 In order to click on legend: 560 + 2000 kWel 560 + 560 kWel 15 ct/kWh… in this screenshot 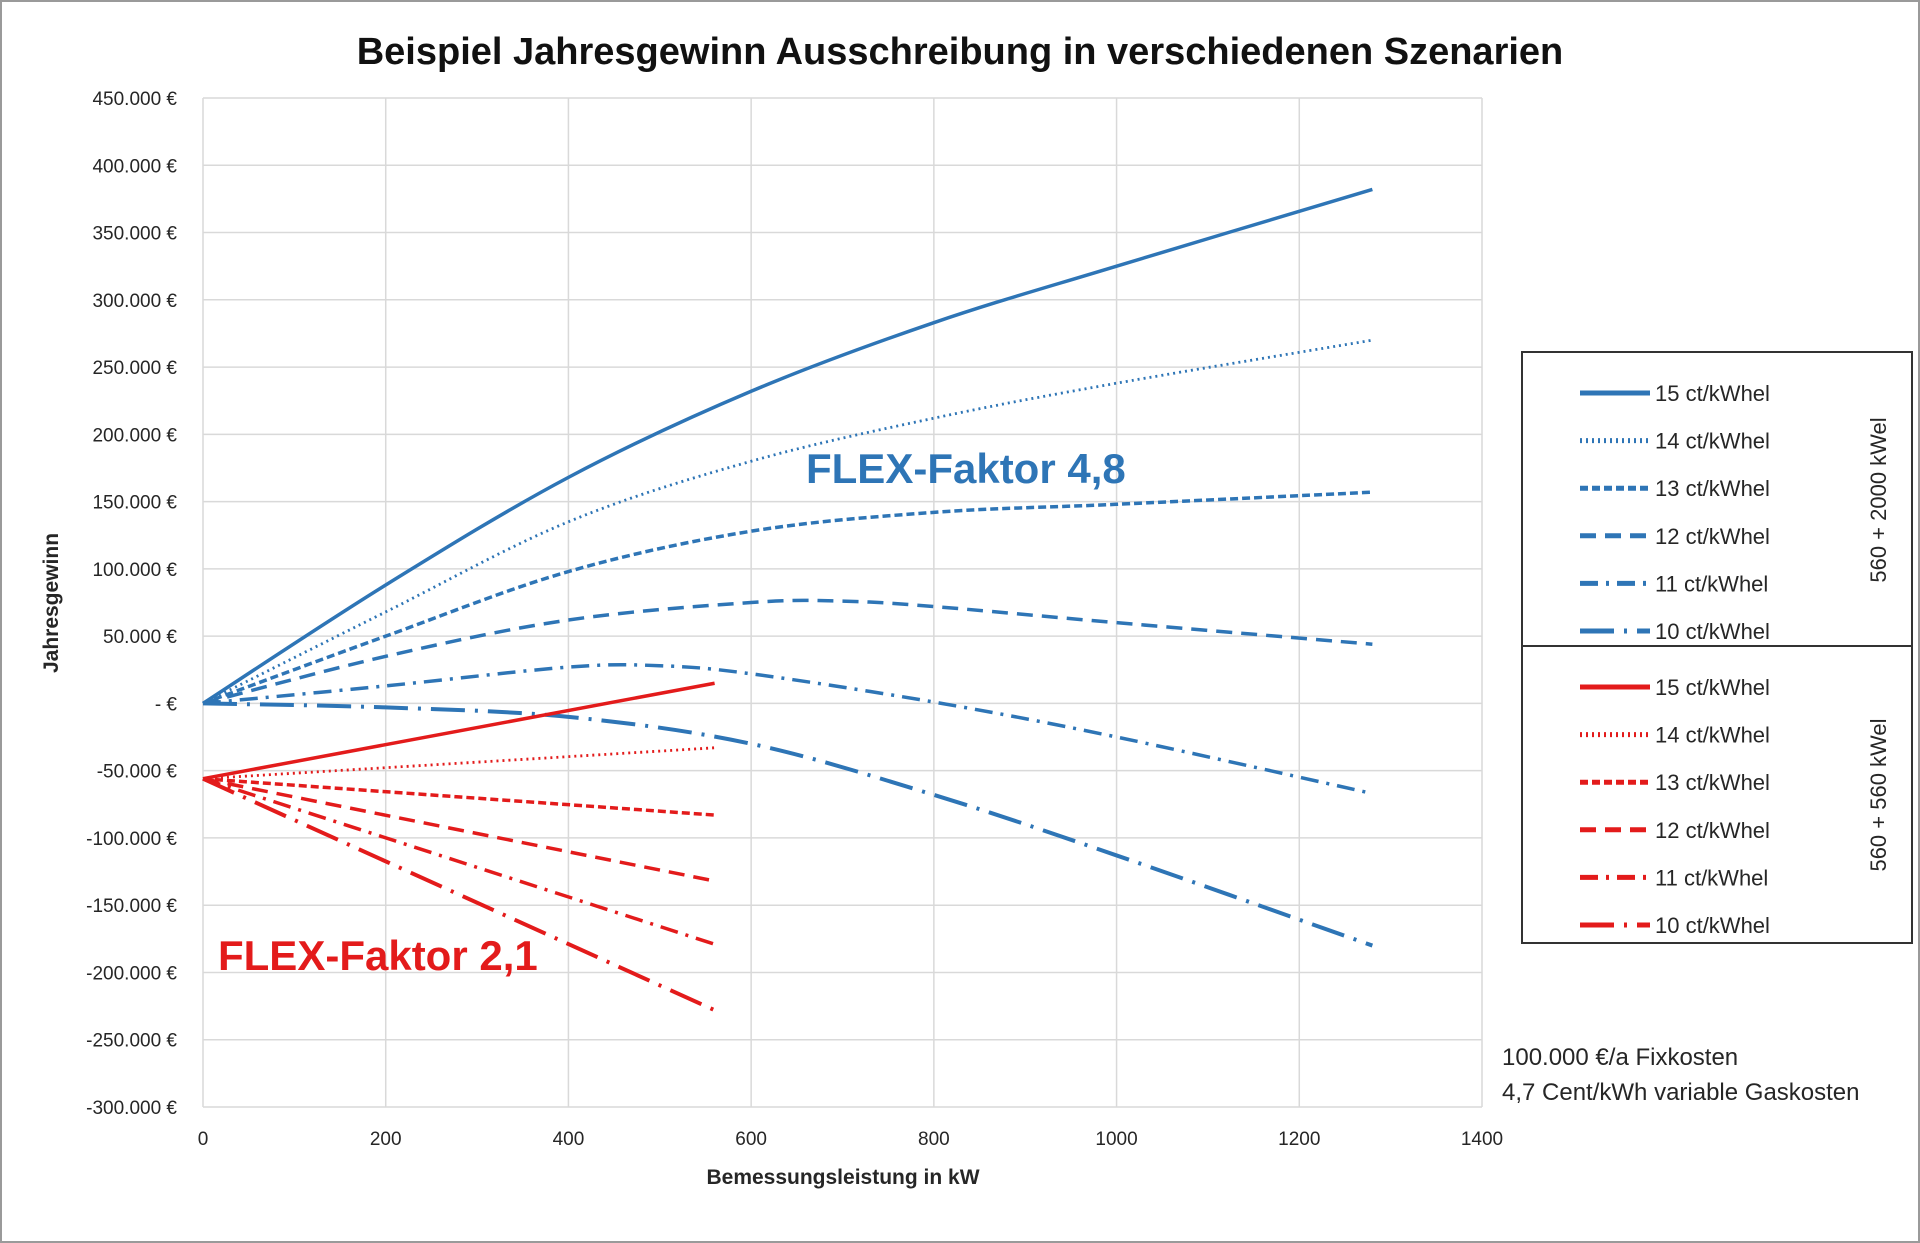, I will do `click(1717, 647)`.